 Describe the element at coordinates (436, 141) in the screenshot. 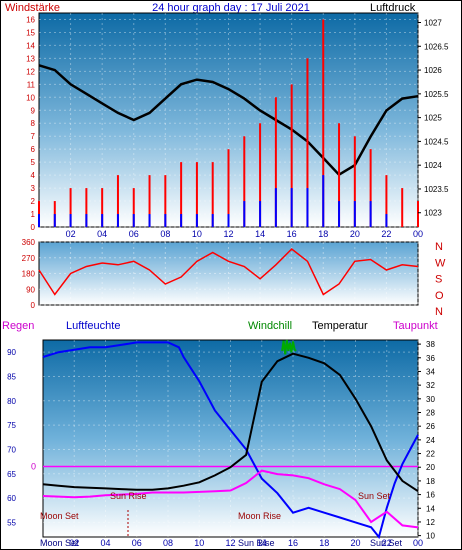

I see `tick-label-luftdruck: 1024.5` at that location.